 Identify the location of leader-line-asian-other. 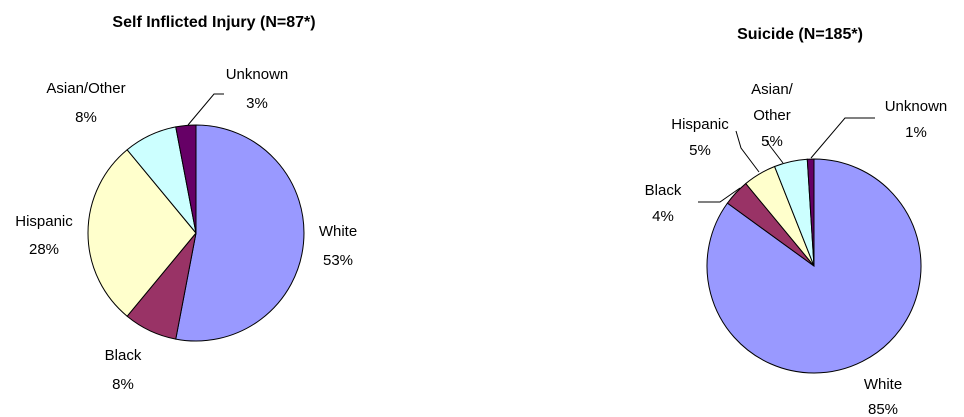
(774, 151).